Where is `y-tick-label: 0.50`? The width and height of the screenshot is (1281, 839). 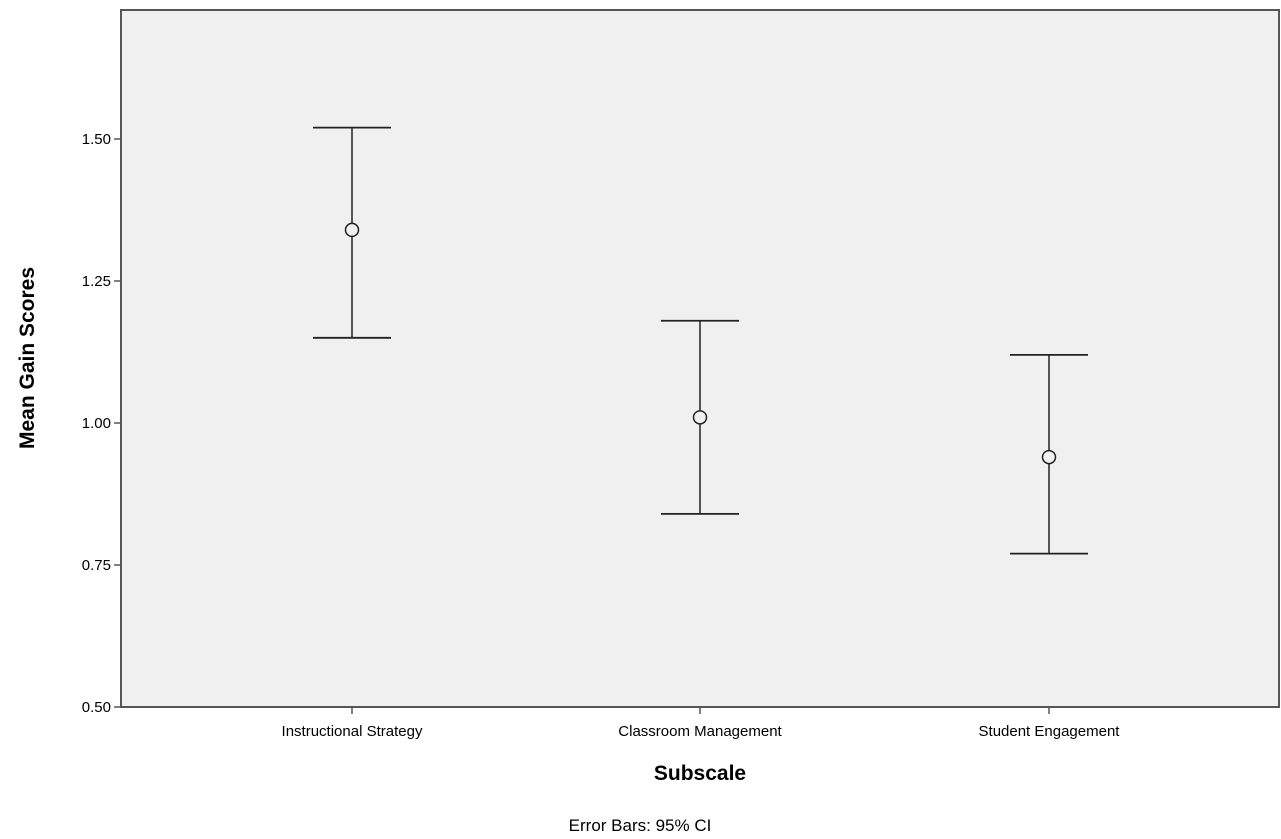
y-tick-label: 0.50 is located at coordinates (96, 707).